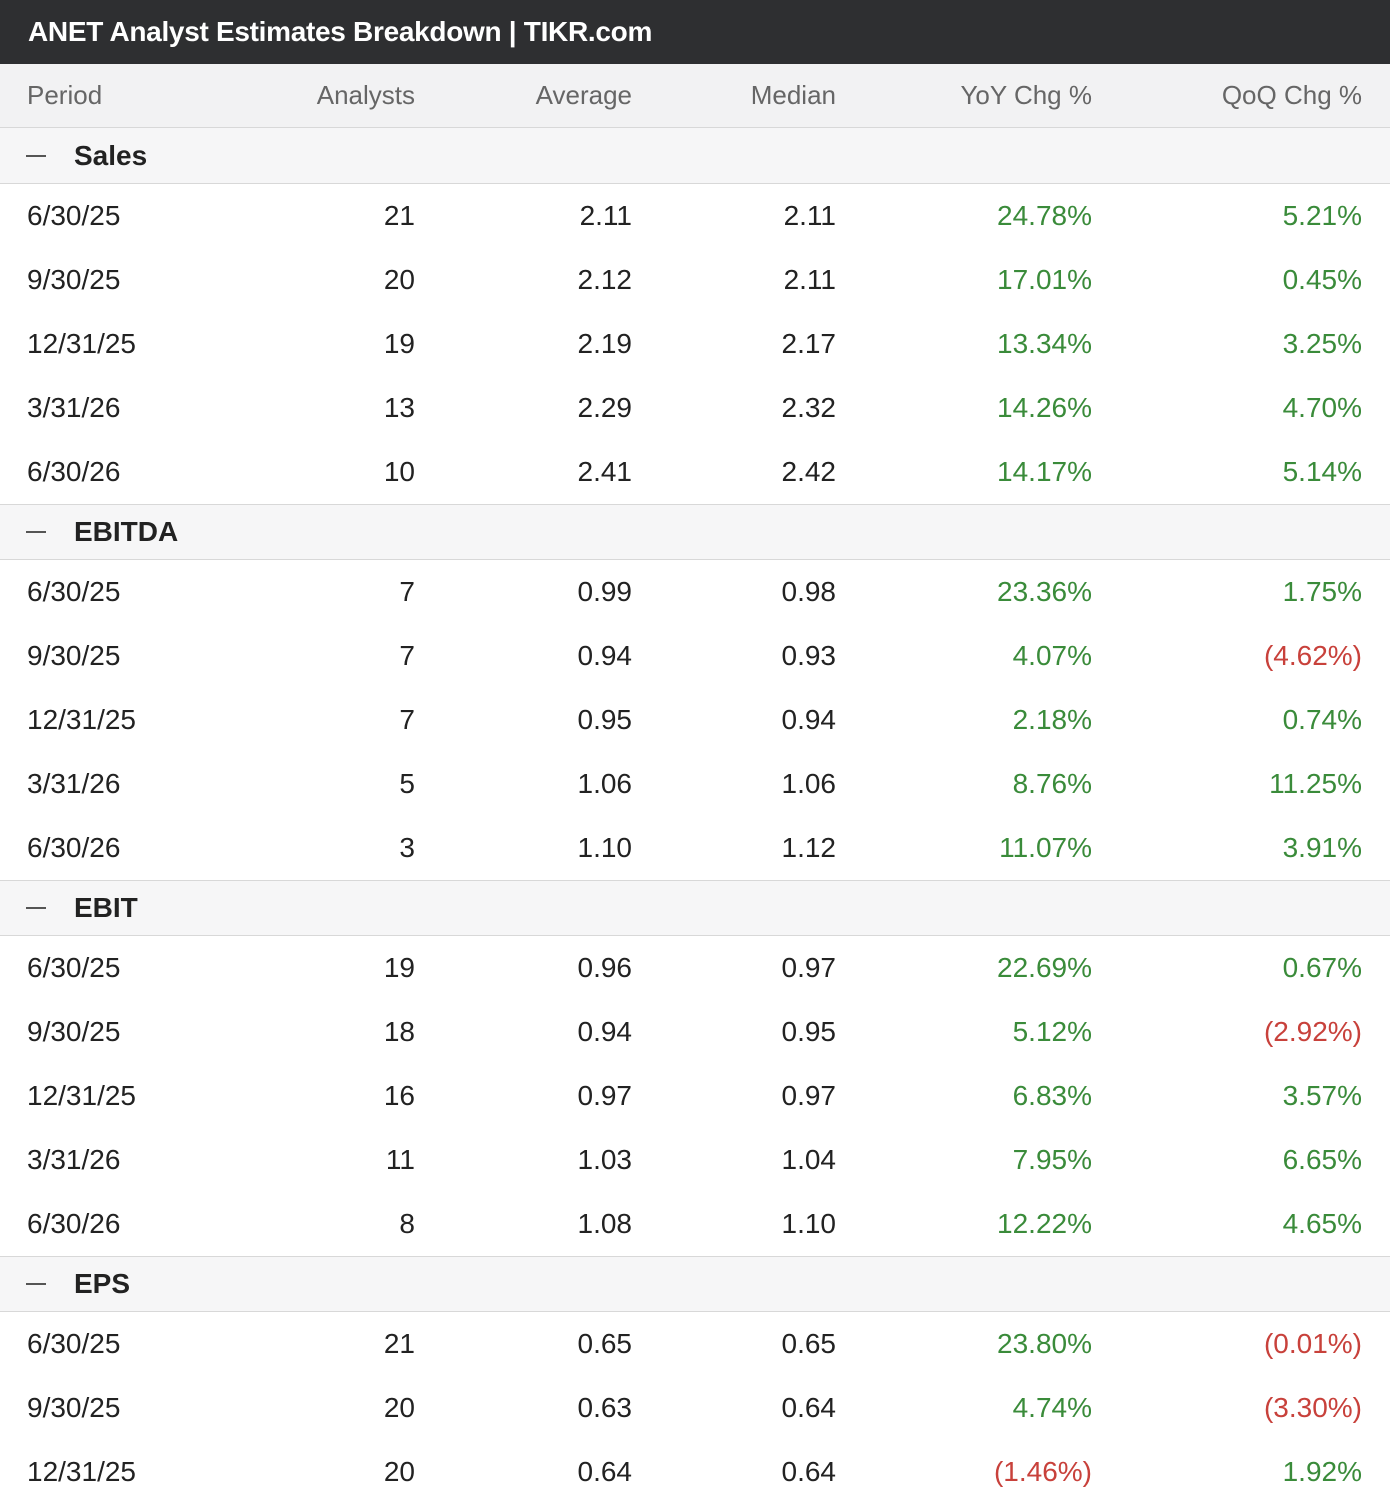 The image size is (1390, 1504). I want to click on median-cell: 1.10, so click(809, 1223).